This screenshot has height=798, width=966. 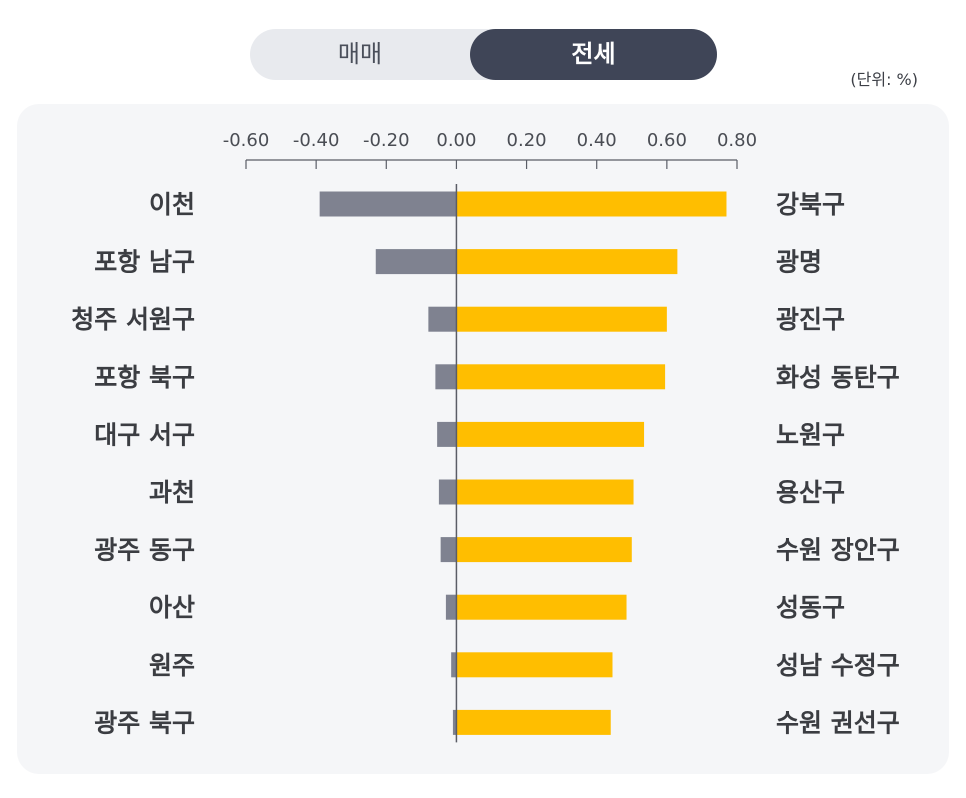 What do you see at coordinates (799, 262) in the screenshot?
I see `right-category-label: 광명` at bounding box center [799, 262].